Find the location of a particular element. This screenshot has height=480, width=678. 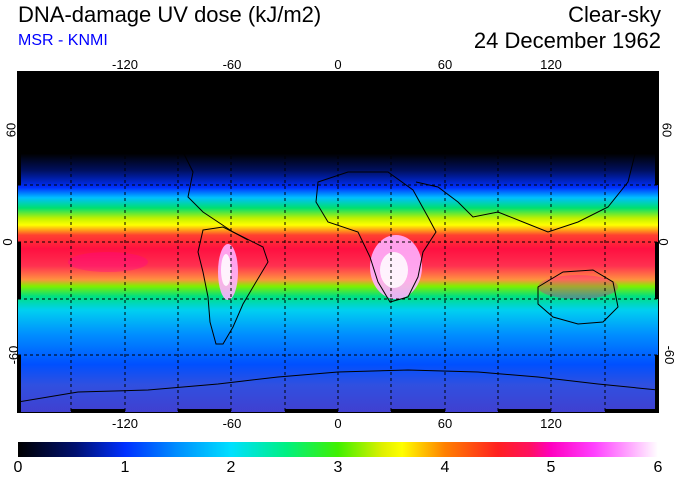

lon-tick-bottom: -120 is located at coordinates (125, 423).